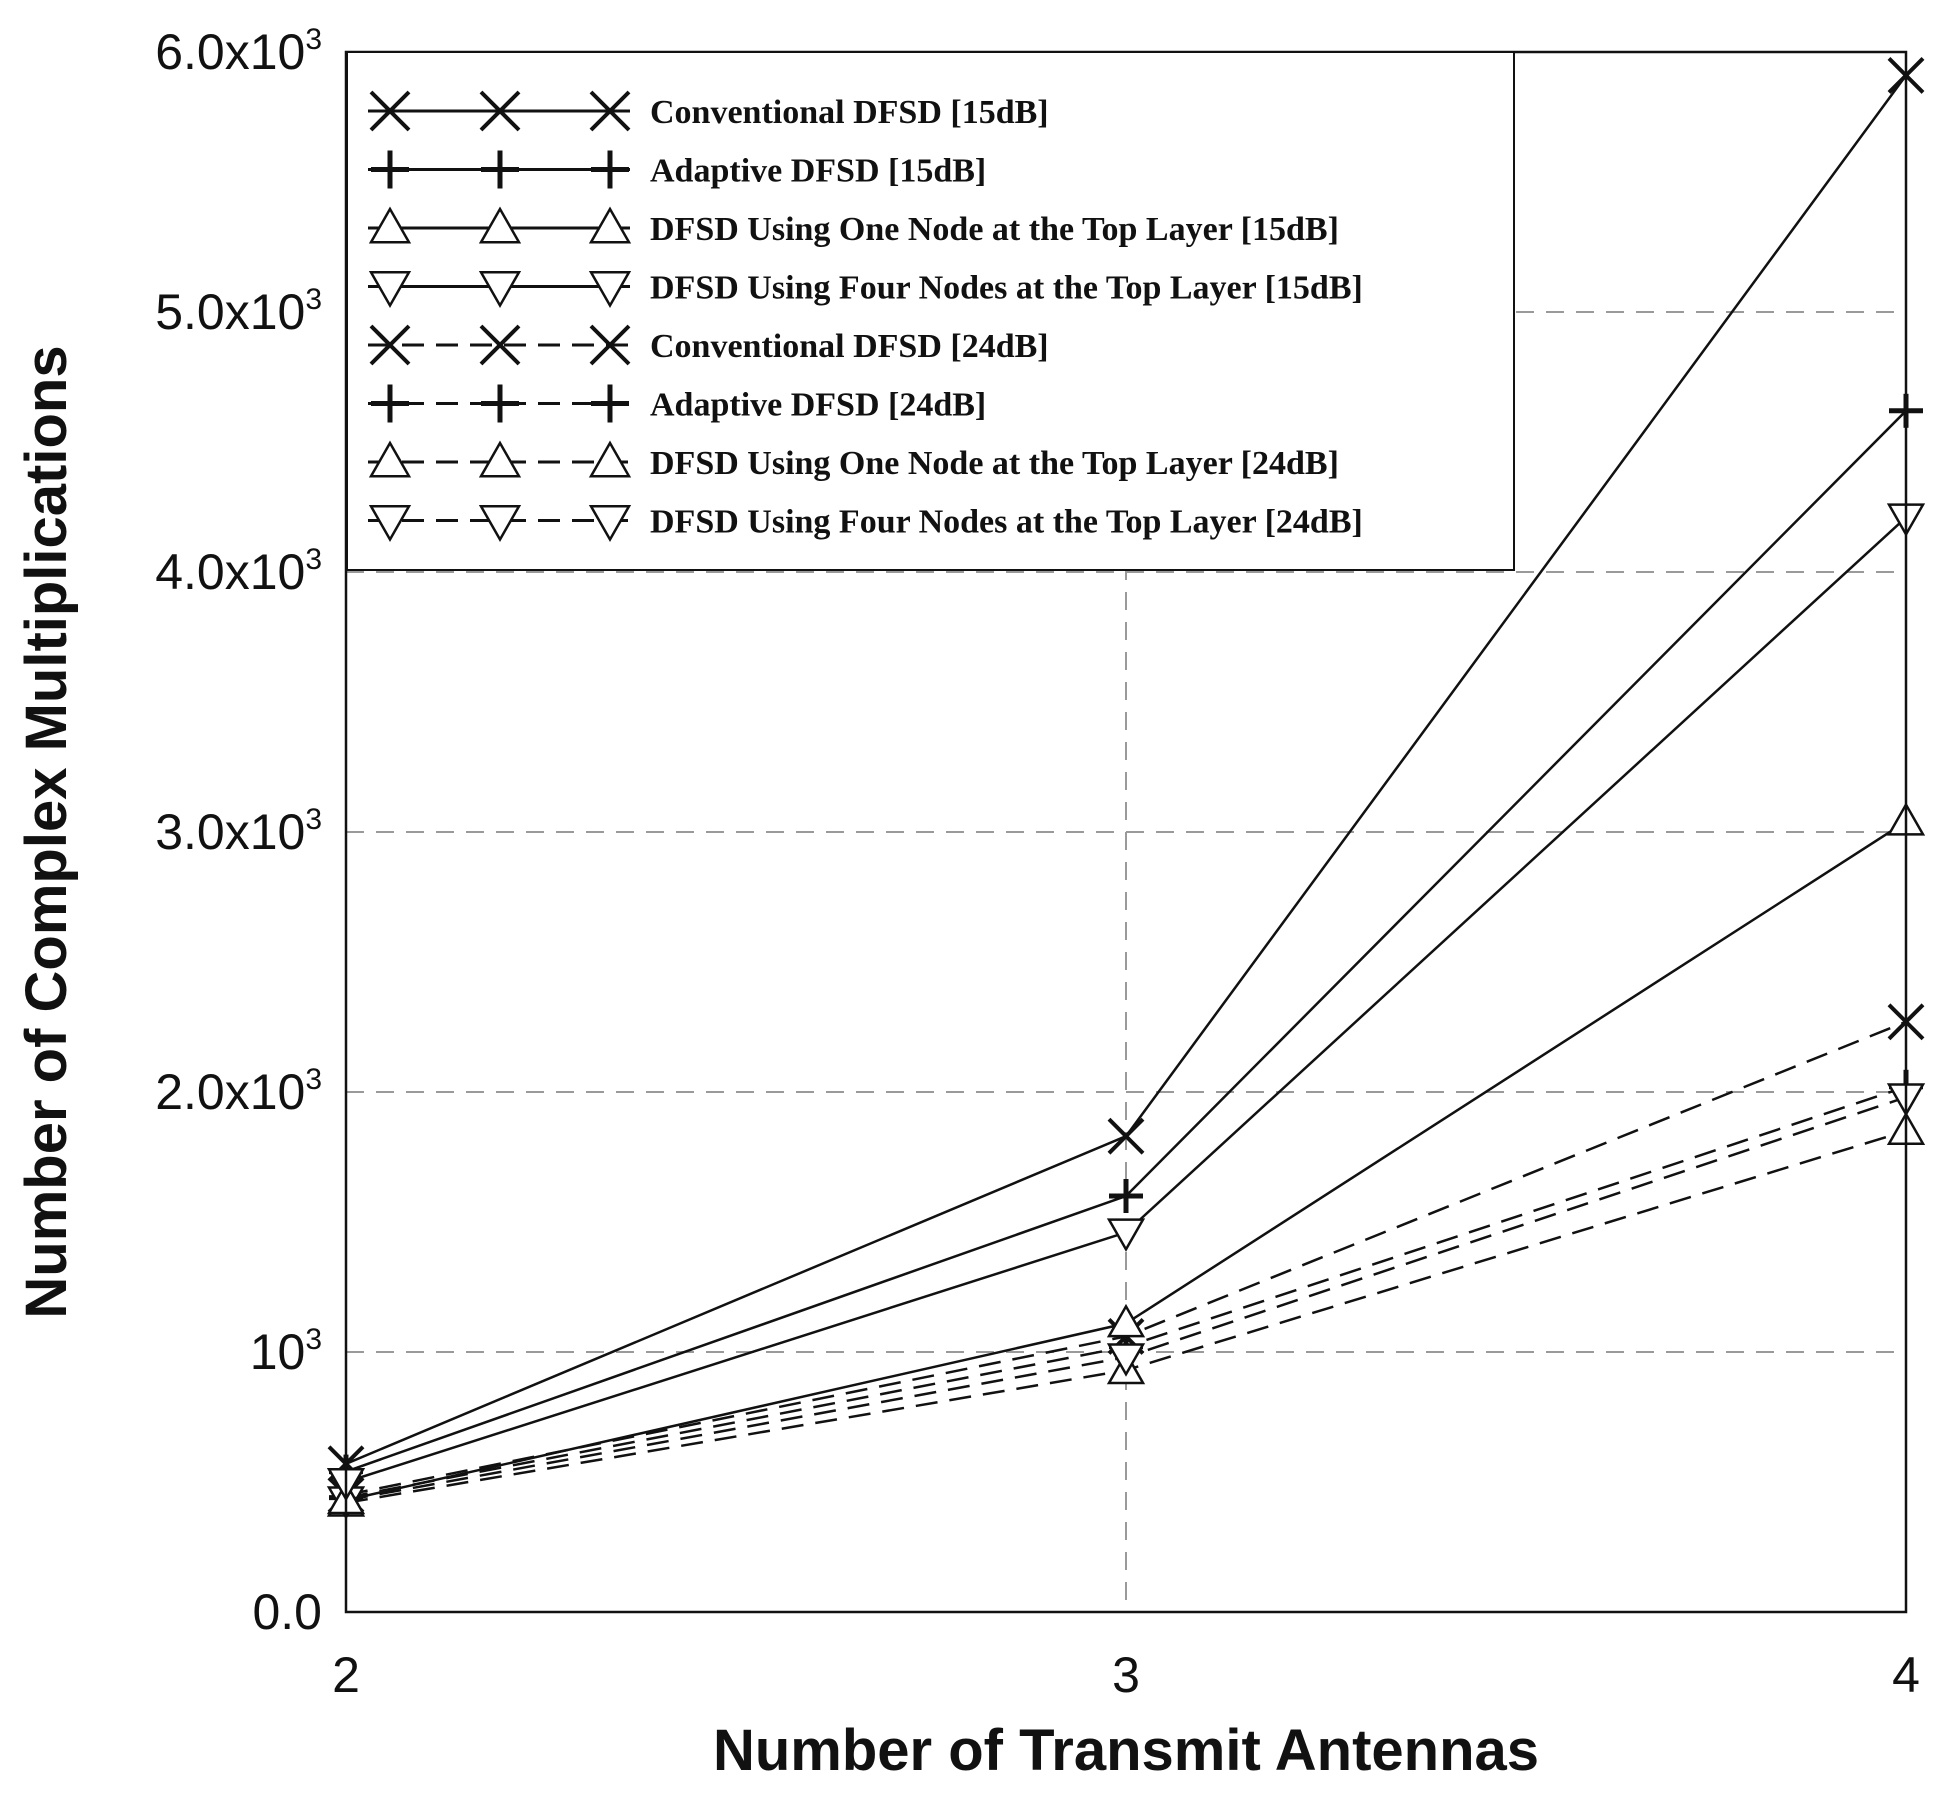  What do you see at coordinates (1126, 1750) in the screenshot?
I see `x-axis-title: Number of Transmit Antennas` at bounding box center [1126, 1750].